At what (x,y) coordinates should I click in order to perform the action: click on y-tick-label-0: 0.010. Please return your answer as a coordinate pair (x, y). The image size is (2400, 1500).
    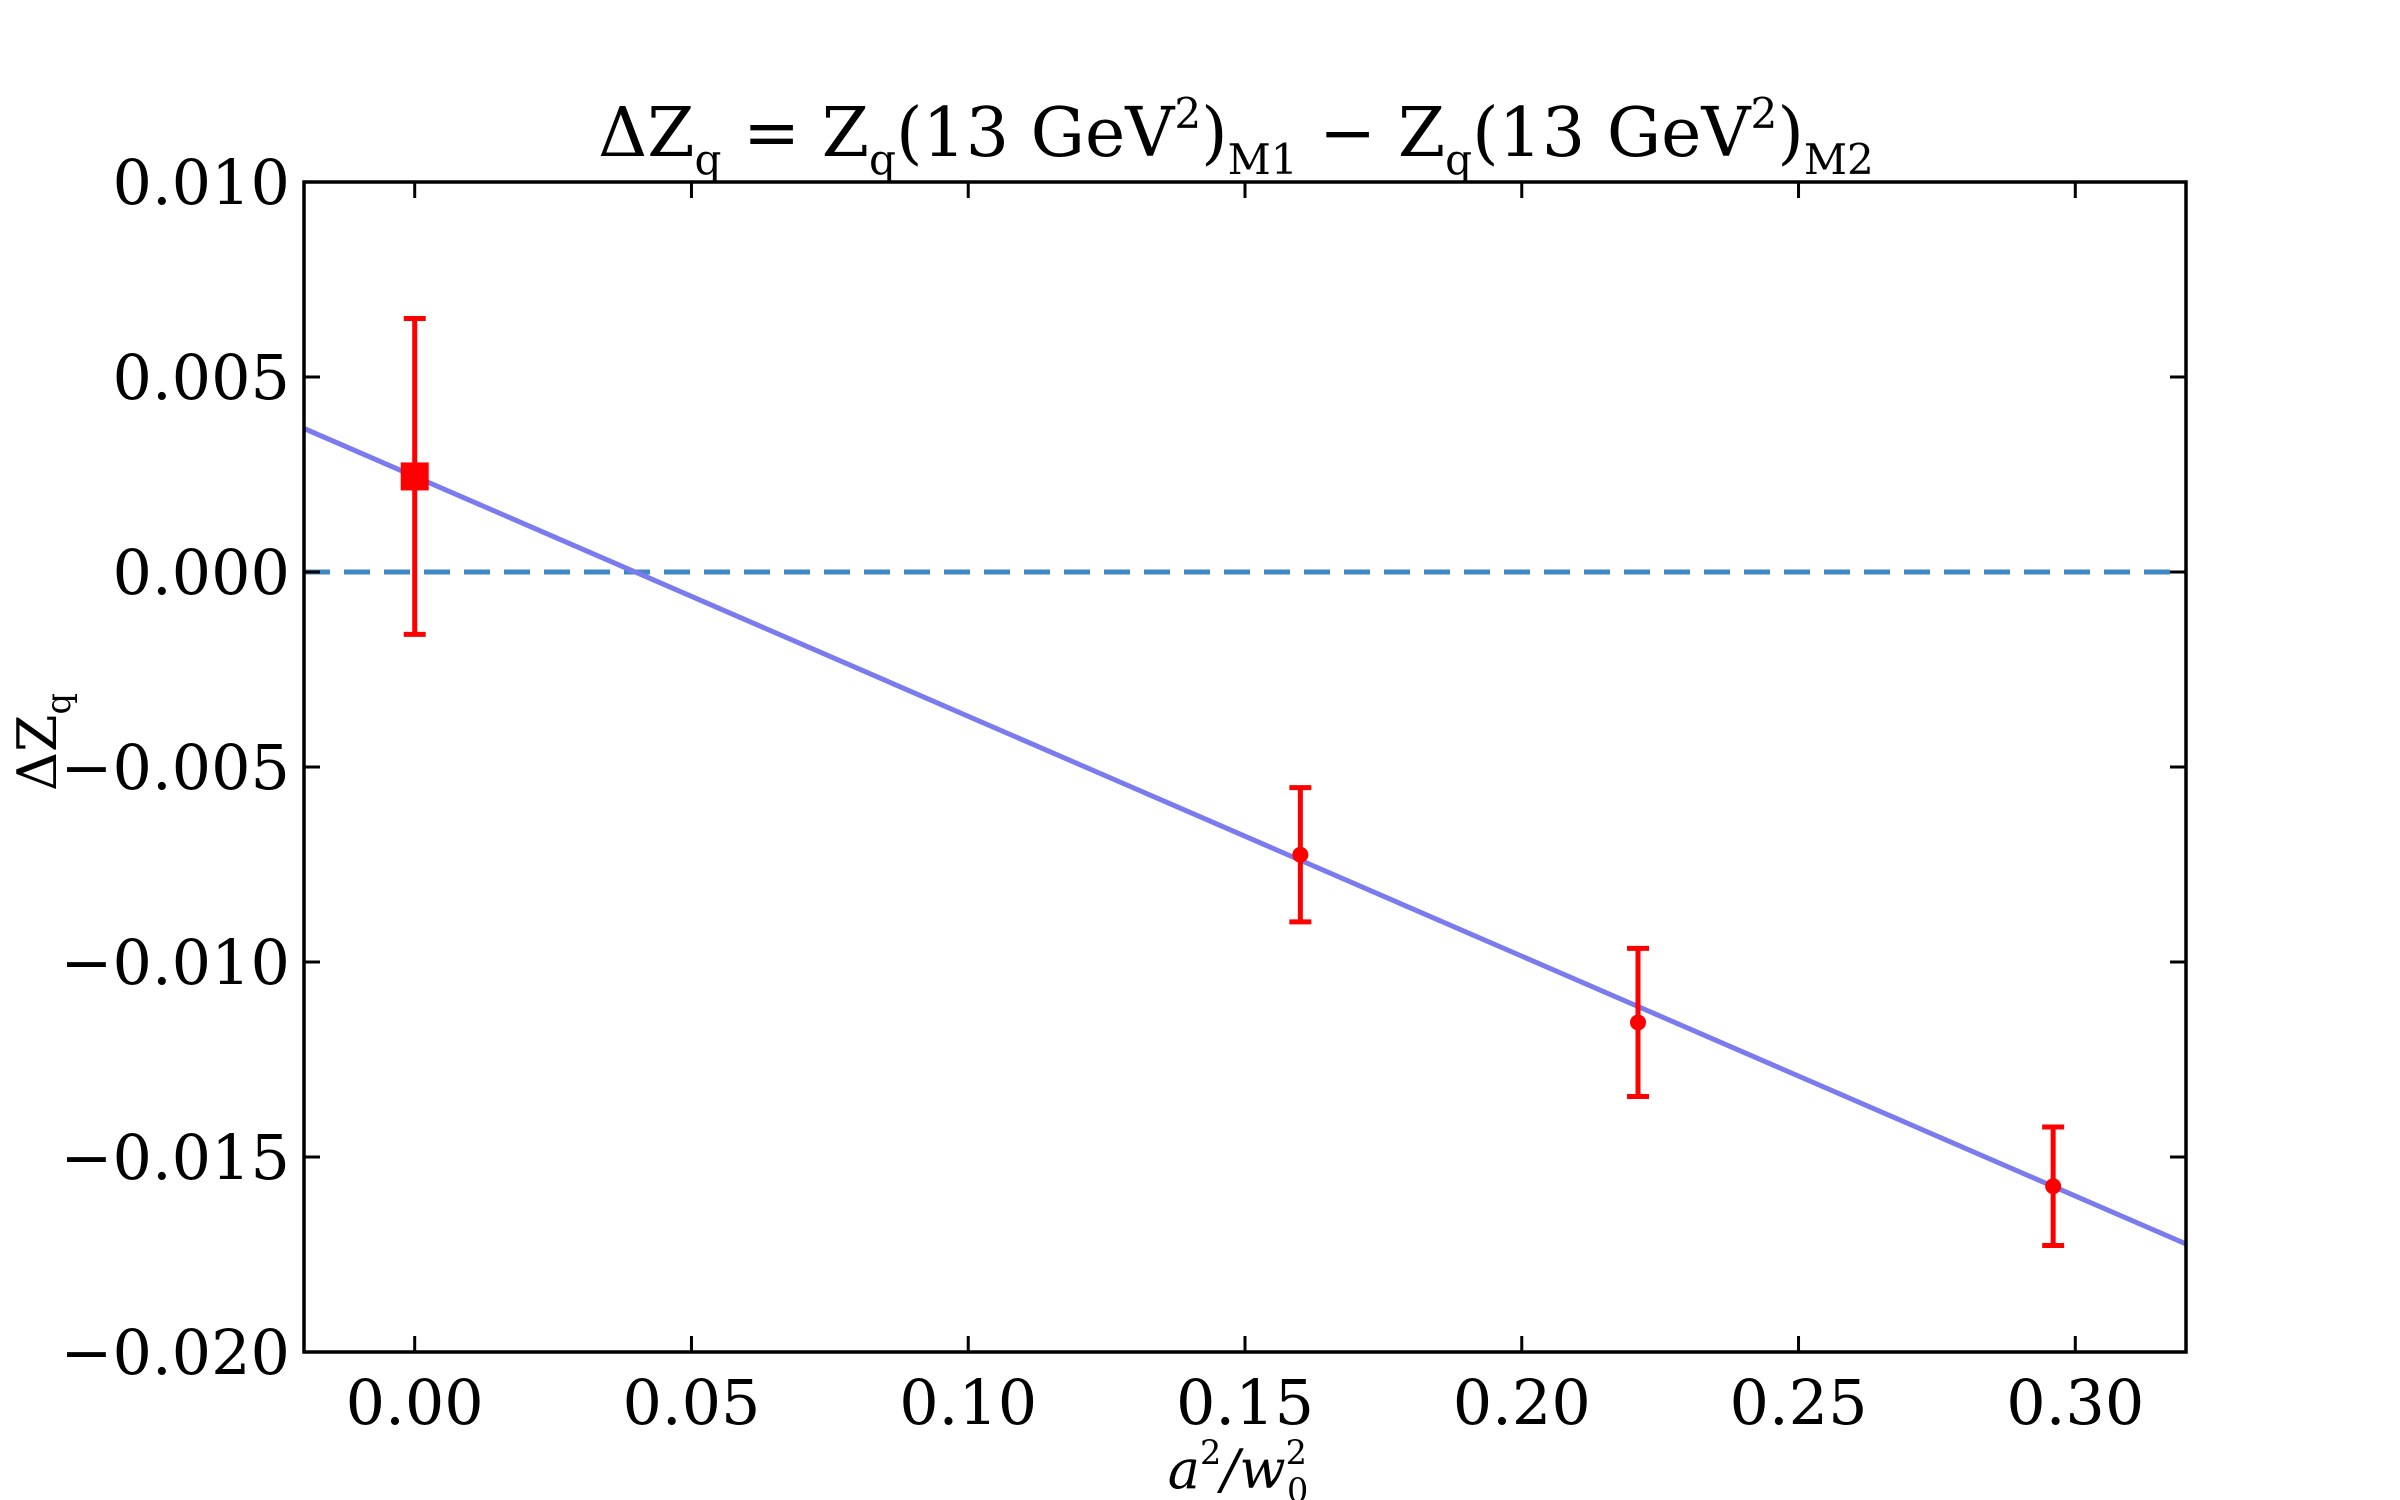
    Looking at the image, I should click on (202, 182).